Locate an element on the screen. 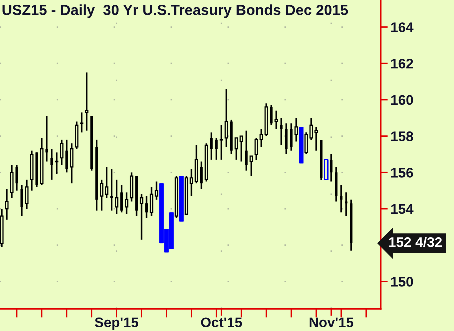 The image size is (454, 331). x-tick-label: Nov'15 is located at coordinates (332, 323).